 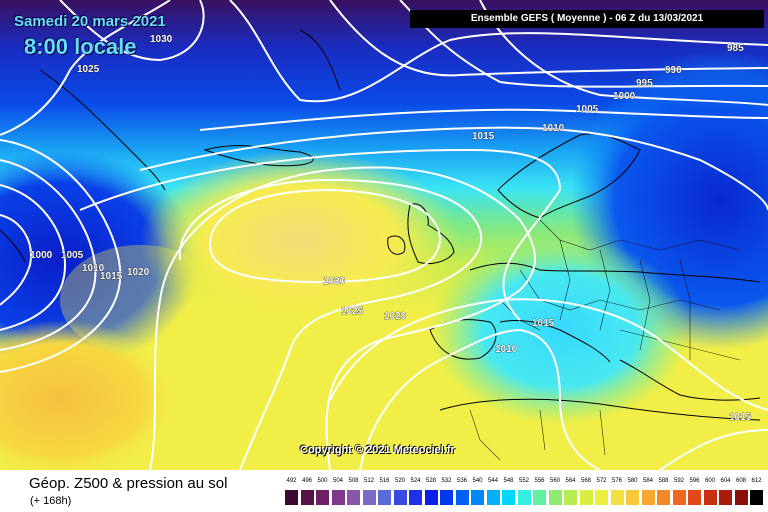 What do you see at coordinates (258, 156) in the screenshot?
I see `iceland-coast` at bounding box center [258, 156].